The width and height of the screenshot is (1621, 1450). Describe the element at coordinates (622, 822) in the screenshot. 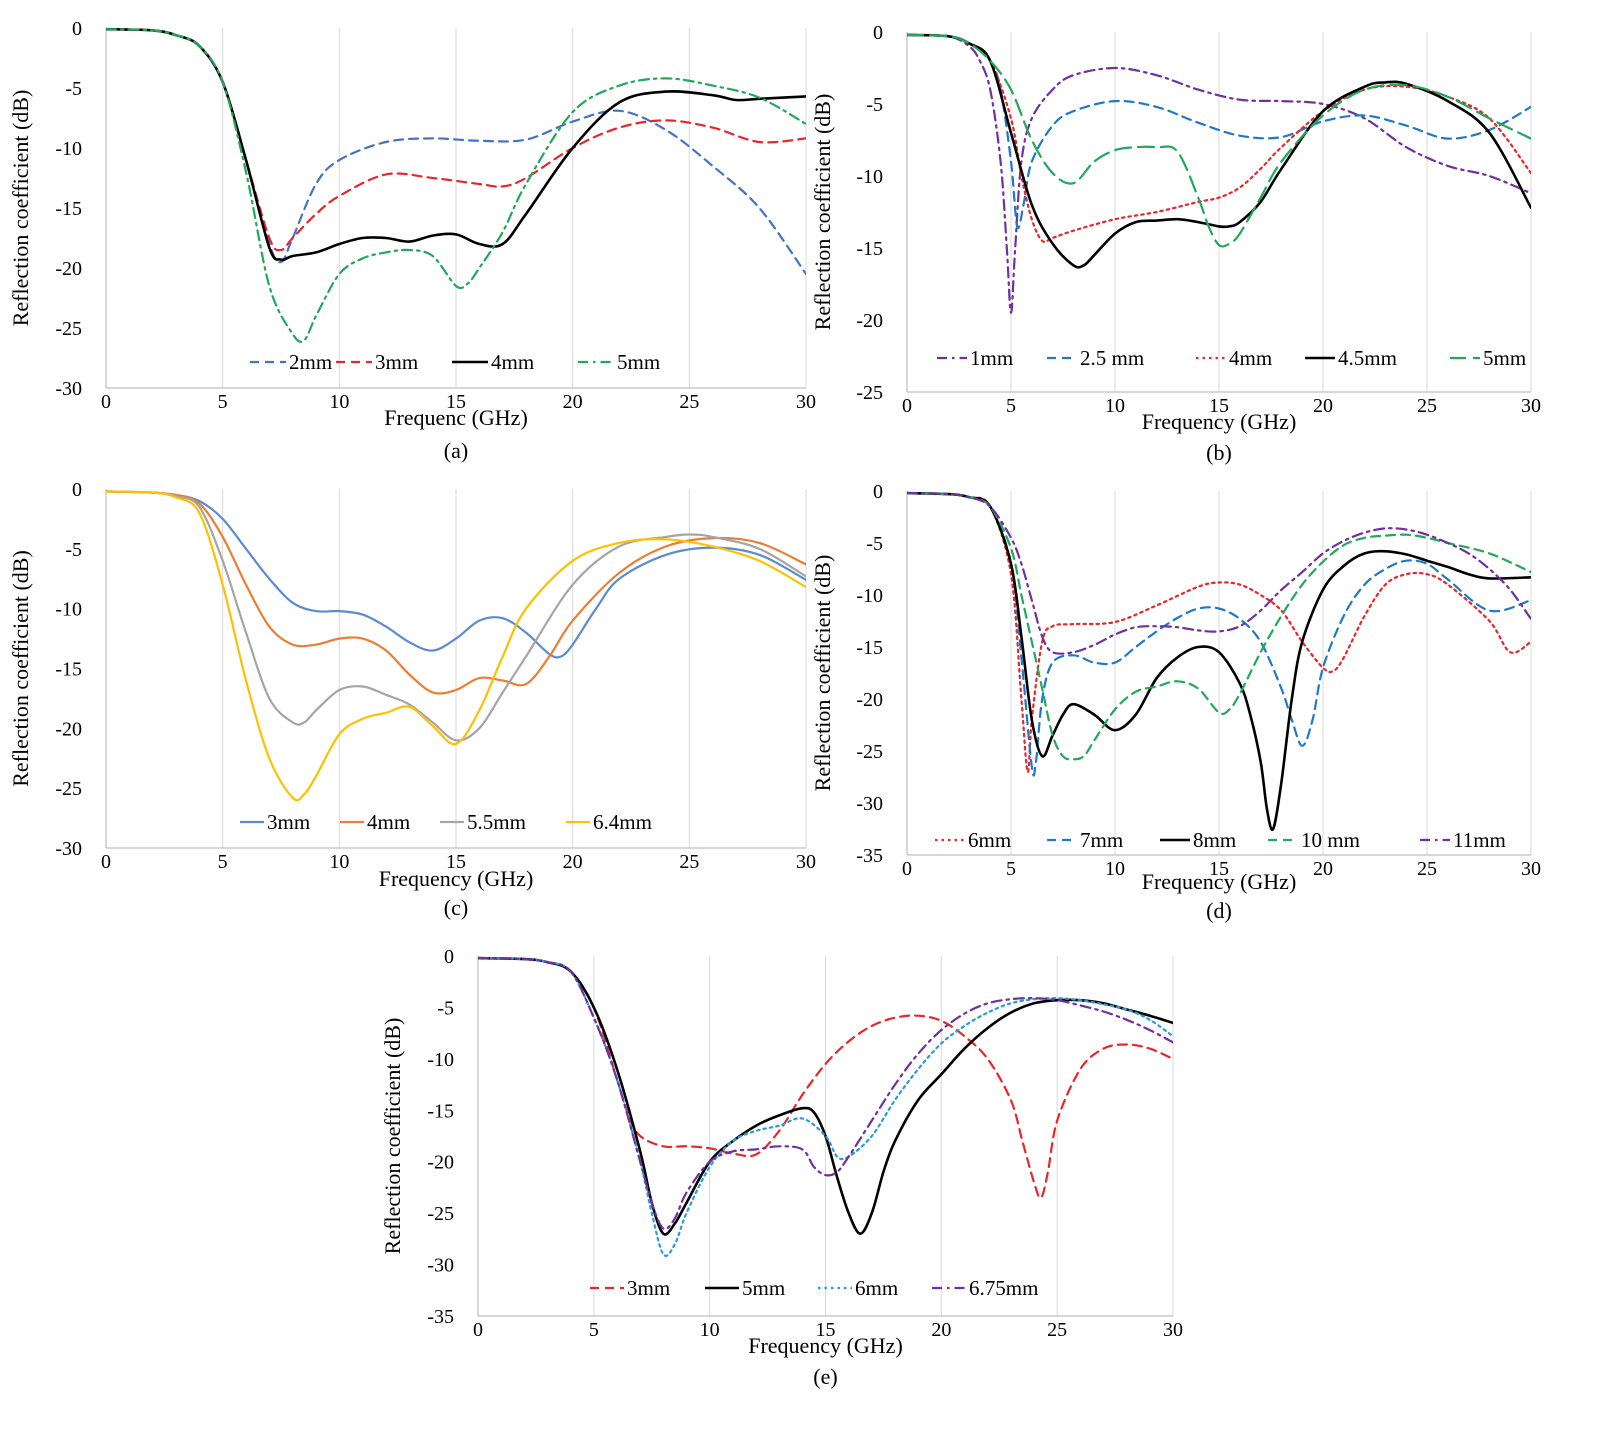

I see `legend-label: 6.4mm` at that location.